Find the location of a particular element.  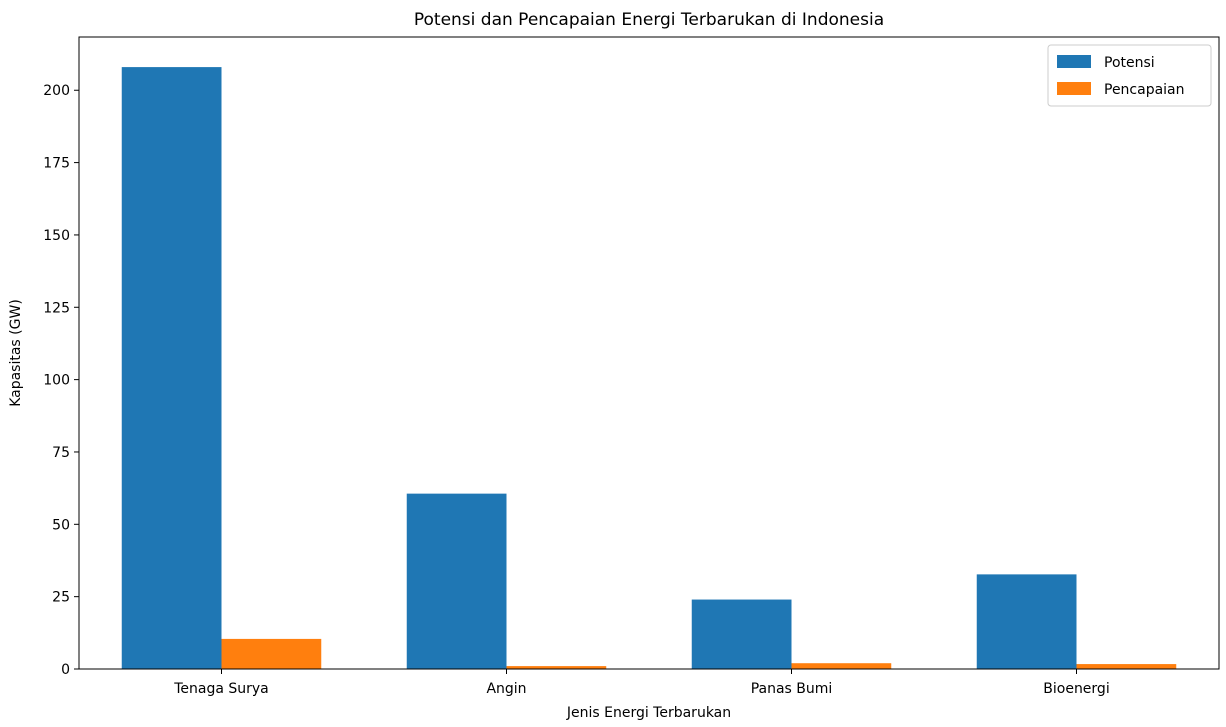

bar-pencapaian-tenaga-surya is located at coordinates (271, 653).